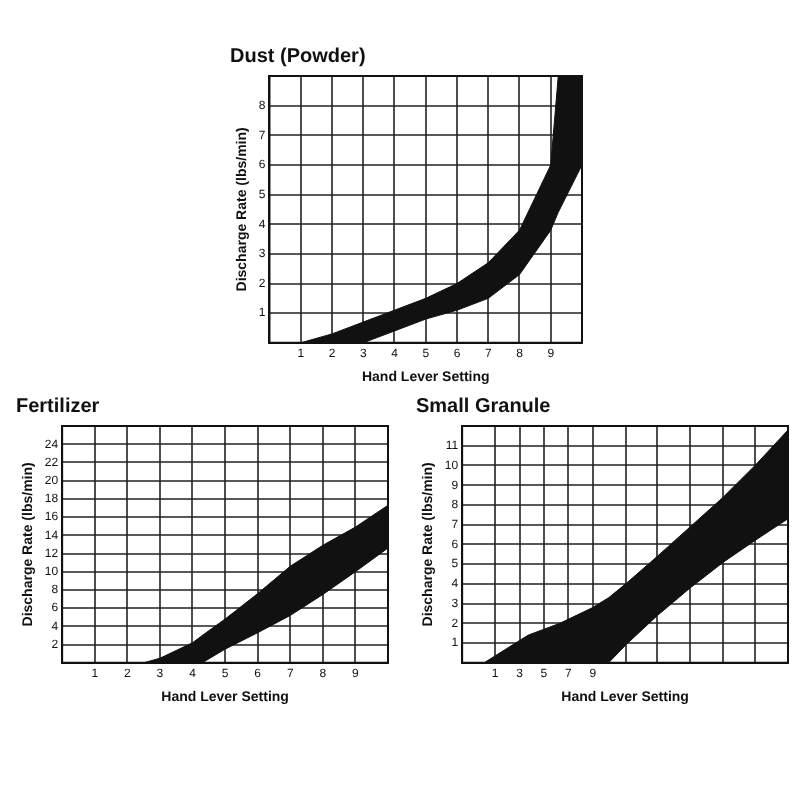  Describe the element at coordinates (484, 406) in the screenshot. I see `chart-title: Small Granule` at that location.